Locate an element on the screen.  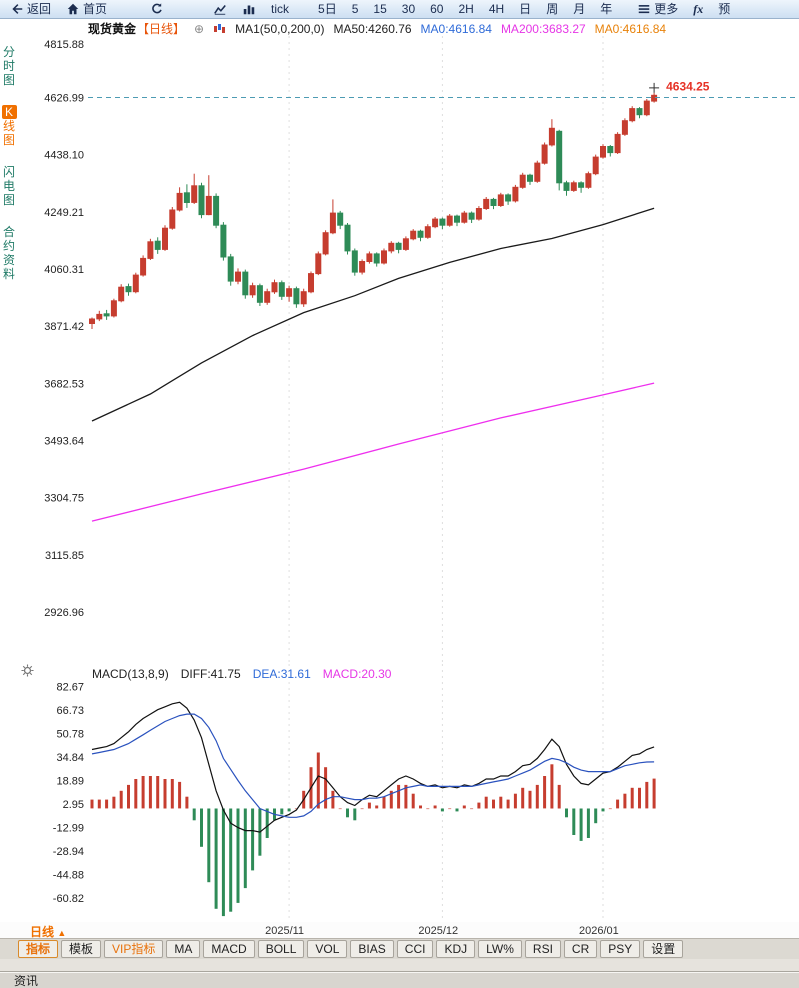
macd-y-tick-label: -60.82 is located at coordinates (68, 899).